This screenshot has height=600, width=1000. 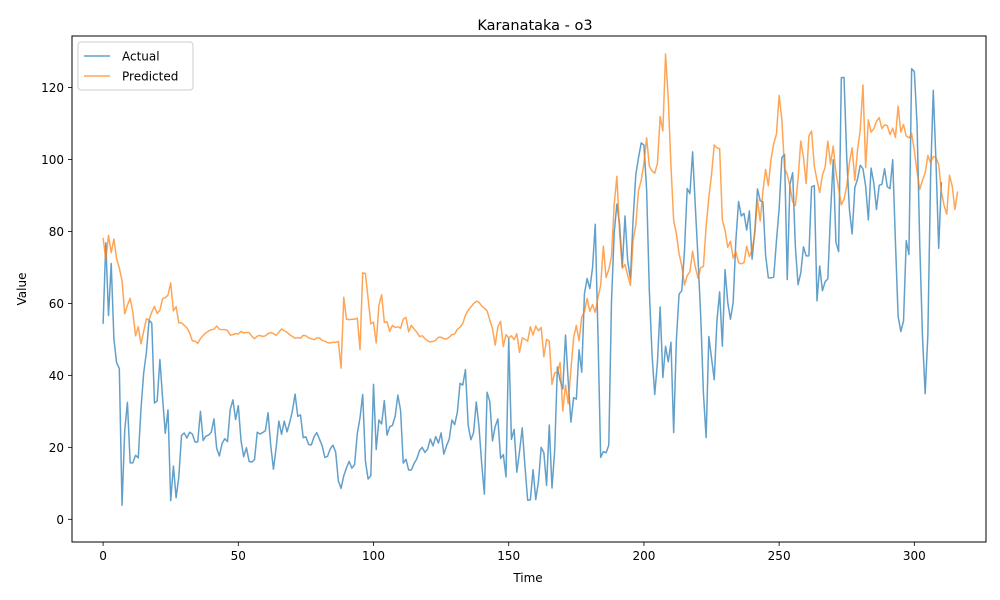 I want to click on chart-title: Karanataka - o3, so click(x=534, y=26).